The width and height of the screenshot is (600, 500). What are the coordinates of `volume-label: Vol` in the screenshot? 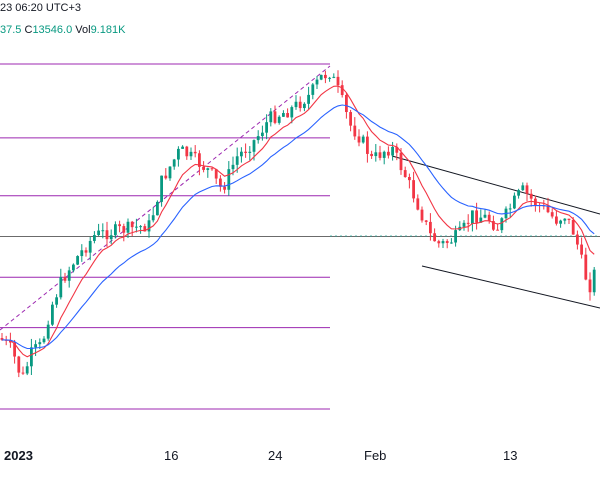 It's located at (83, 30).